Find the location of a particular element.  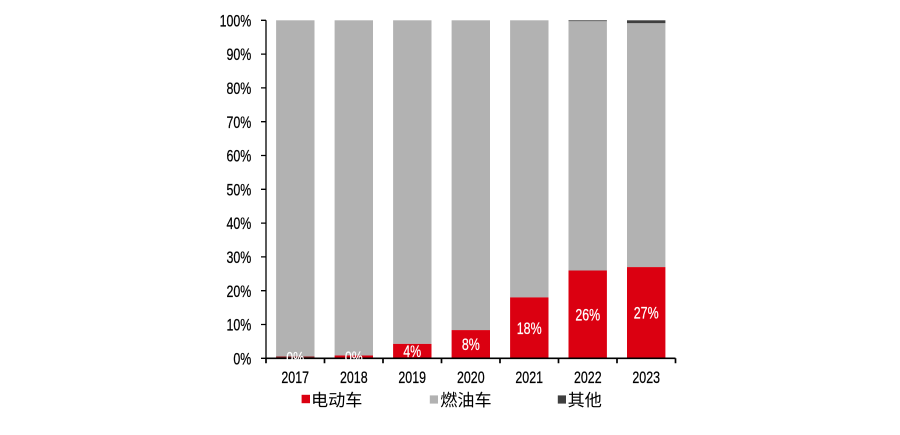

svg-text: 60% is located at coordinates (238, 157).